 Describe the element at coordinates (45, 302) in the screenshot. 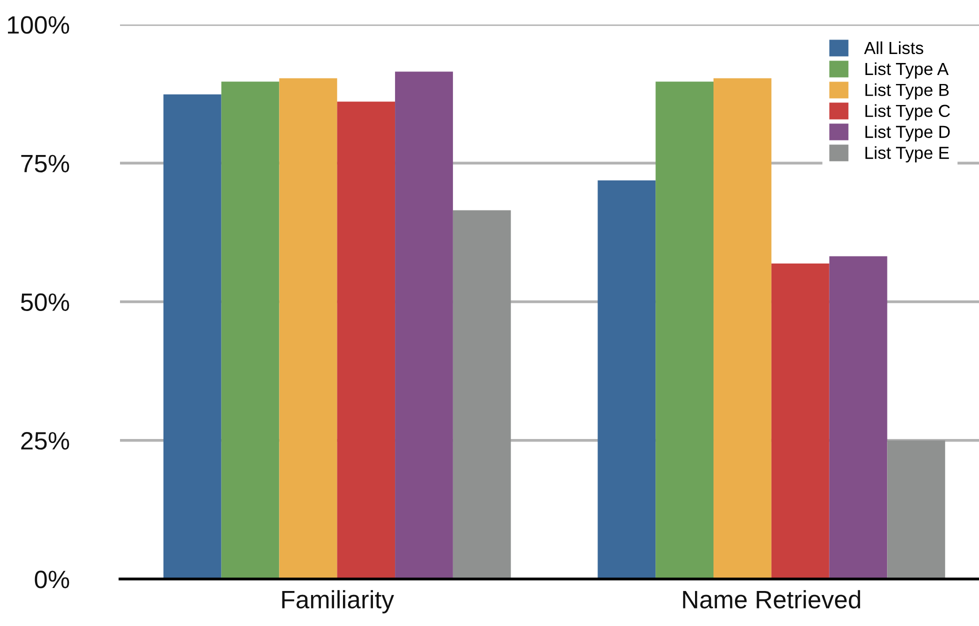

I see `y-tick-label: 50%` at that location.